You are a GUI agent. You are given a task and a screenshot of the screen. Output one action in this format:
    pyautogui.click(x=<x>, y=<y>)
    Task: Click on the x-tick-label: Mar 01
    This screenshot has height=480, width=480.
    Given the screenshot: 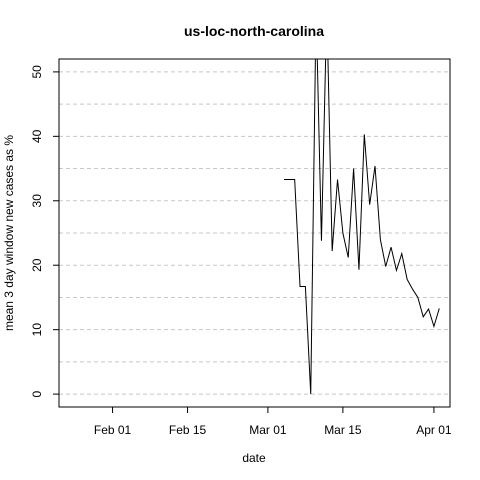 What is the action you would take?
    pyautogui.click(x=268, y=430)
    